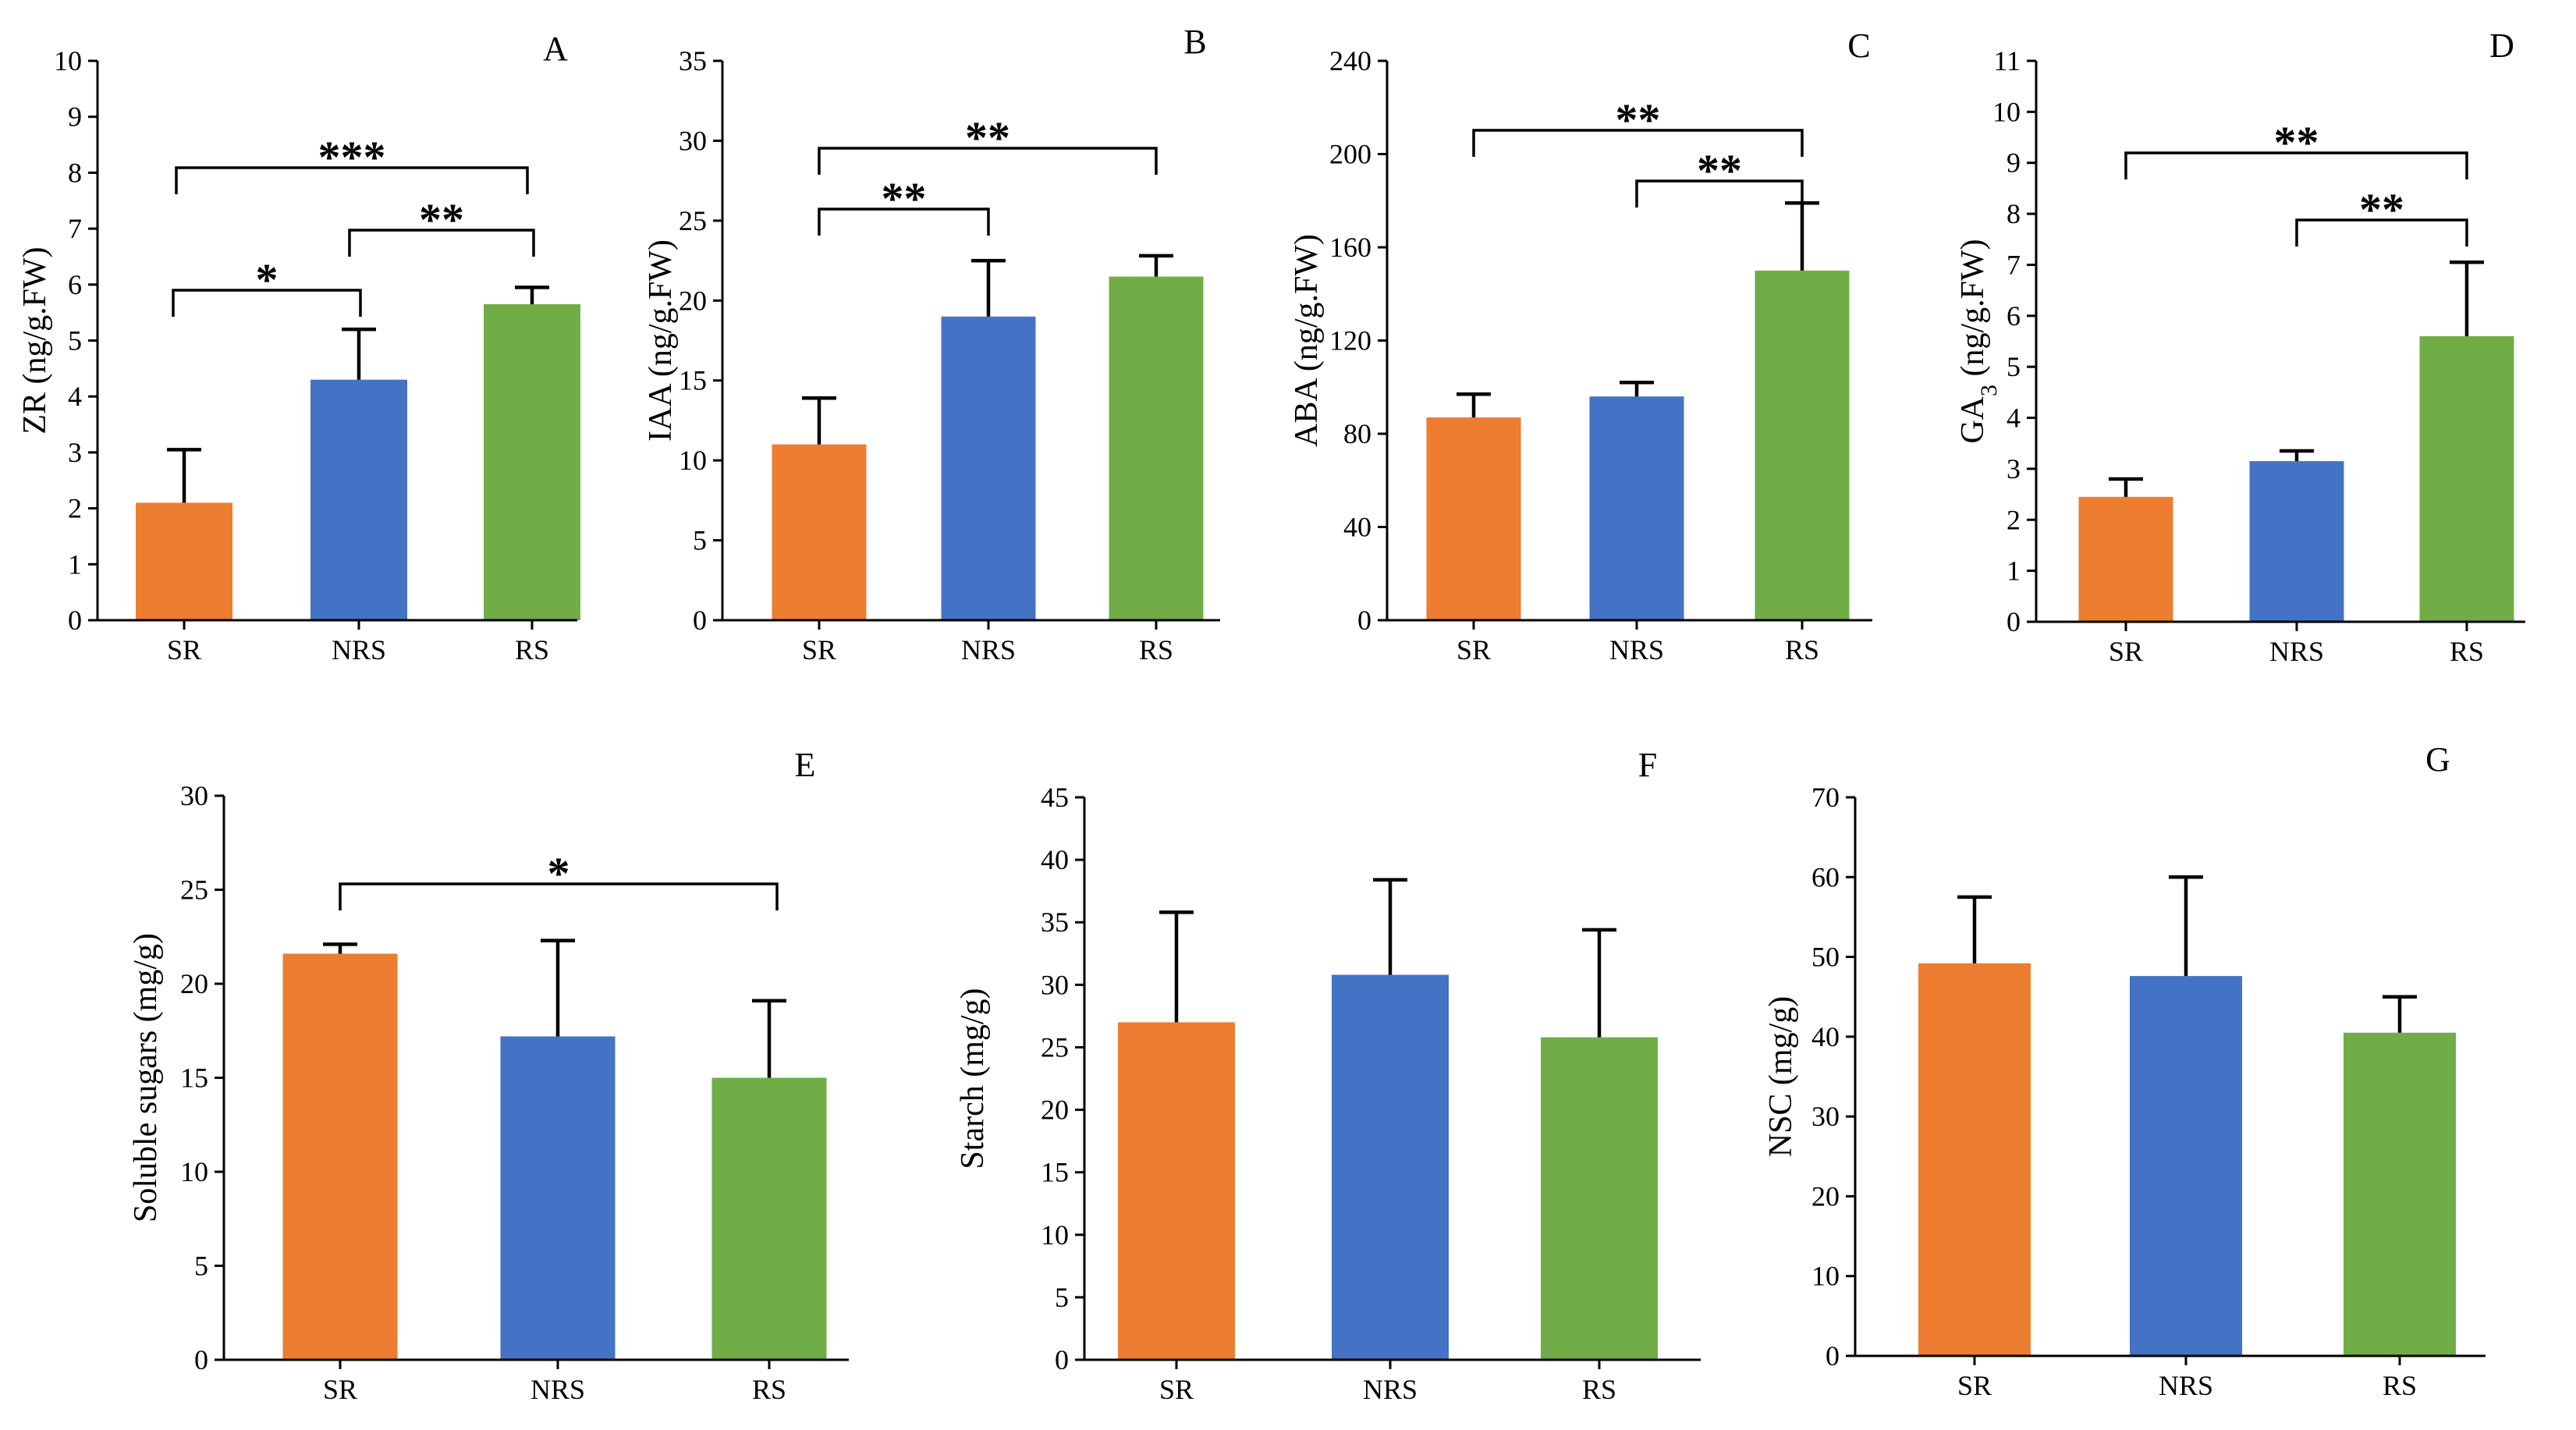  I want to click on x-tick-label-g-rs: RS, so click(2400, 1385).